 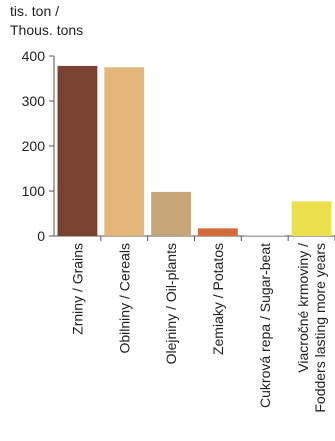 I want to click on x-tick-label: Zrniny / Grains, so click(x=77, y=289).